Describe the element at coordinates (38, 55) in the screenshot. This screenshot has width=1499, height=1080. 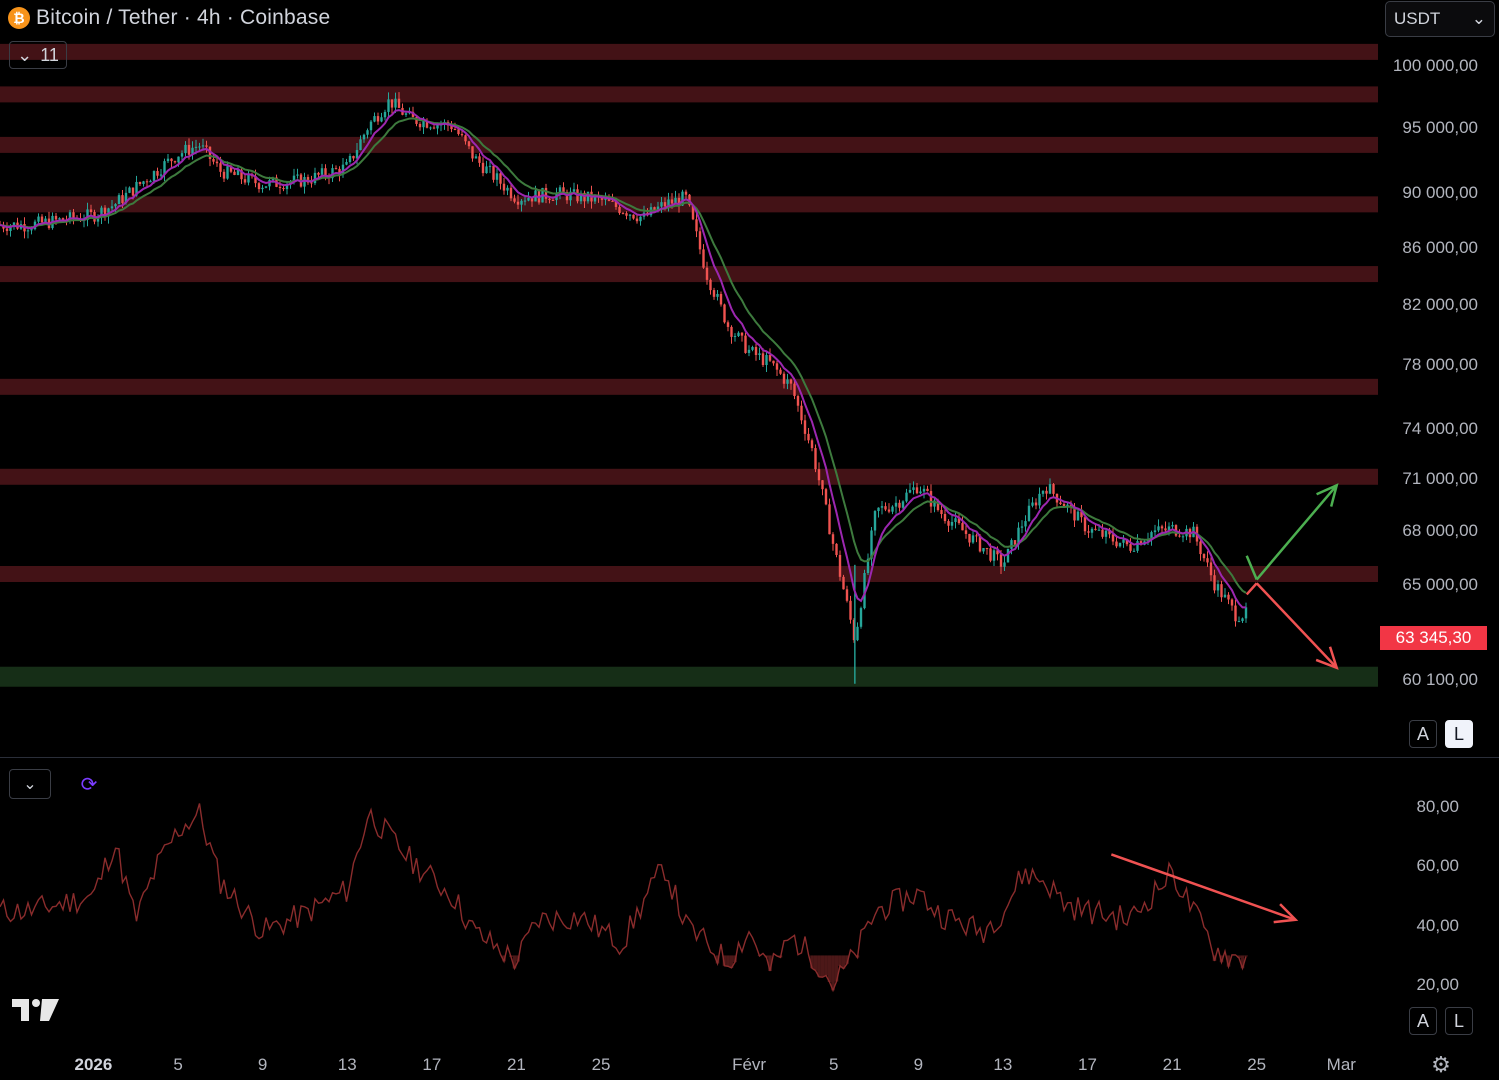
I see `indicators-collapse-button: ⌄ 11` at that location.